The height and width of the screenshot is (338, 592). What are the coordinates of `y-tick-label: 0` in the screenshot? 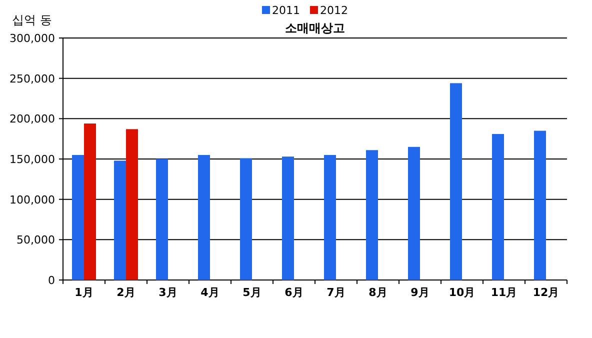 It's located at (51, 280).